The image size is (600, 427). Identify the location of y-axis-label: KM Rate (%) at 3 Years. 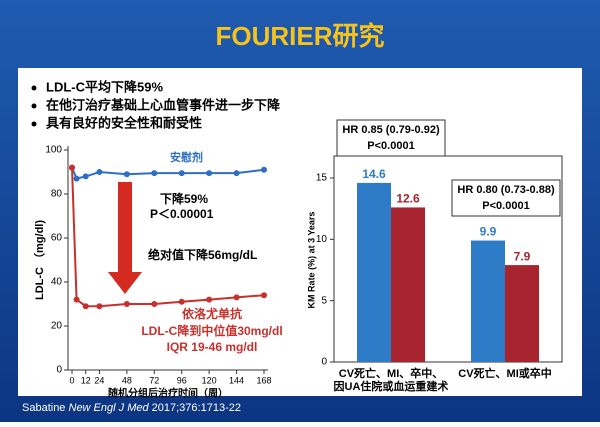
(311, 260).